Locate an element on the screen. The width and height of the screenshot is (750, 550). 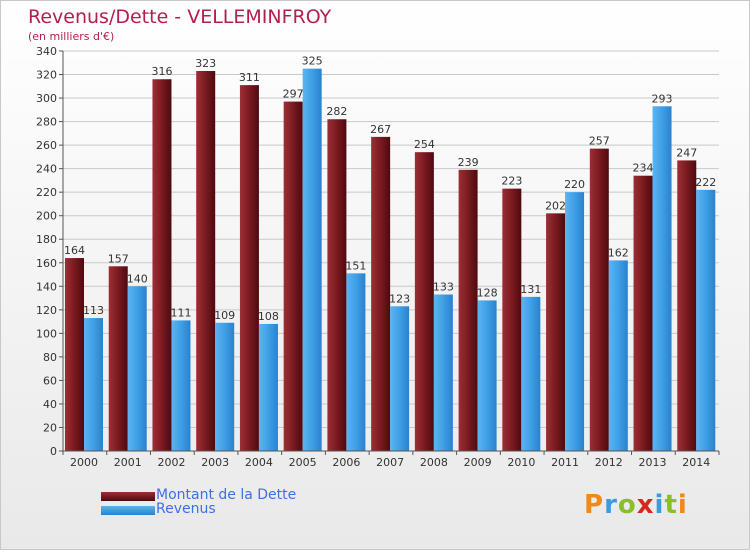
y-tick-label: 120 is located at coordinates (46, 310).